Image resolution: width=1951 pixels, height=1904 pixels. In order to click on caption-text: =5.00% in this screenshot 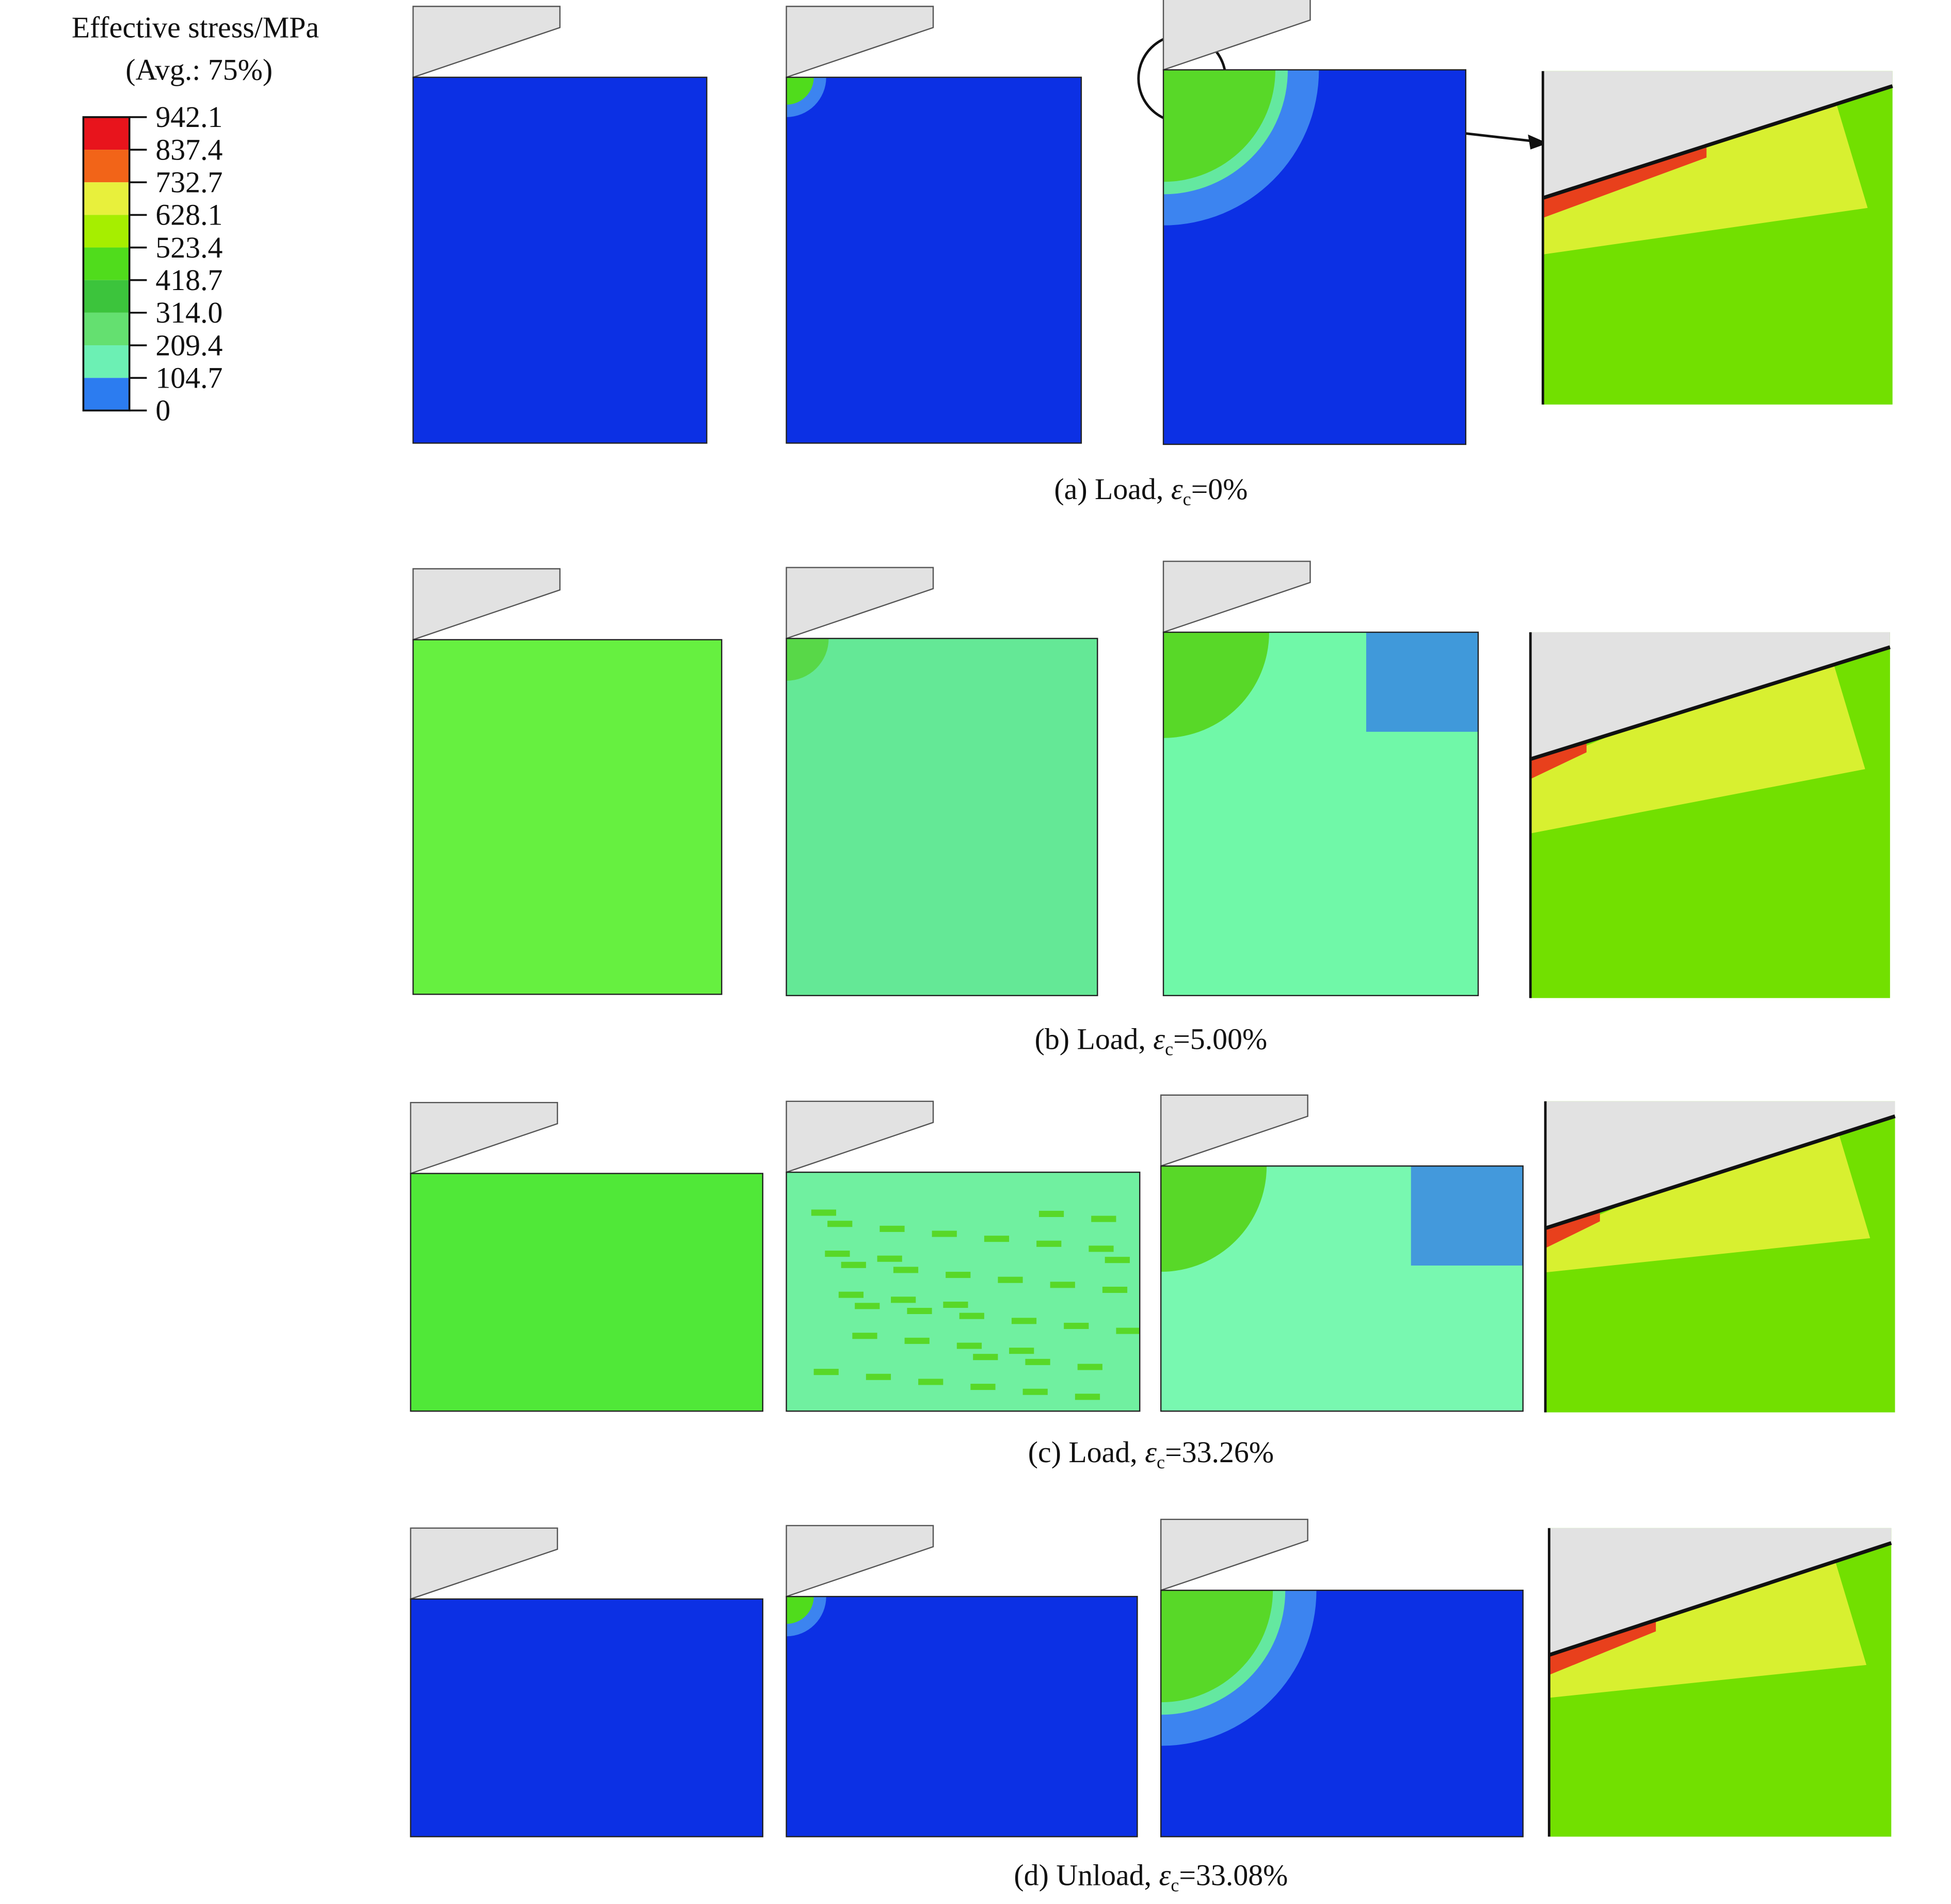, I will do `click(1220, 1039)`.